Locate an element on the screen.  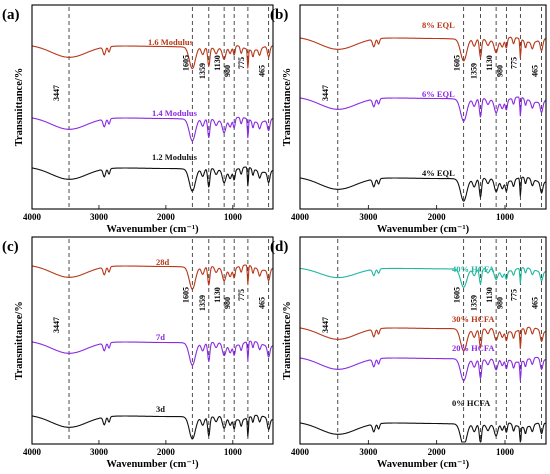
series-label: 0% HCFA is located at coordinates (471, 403).